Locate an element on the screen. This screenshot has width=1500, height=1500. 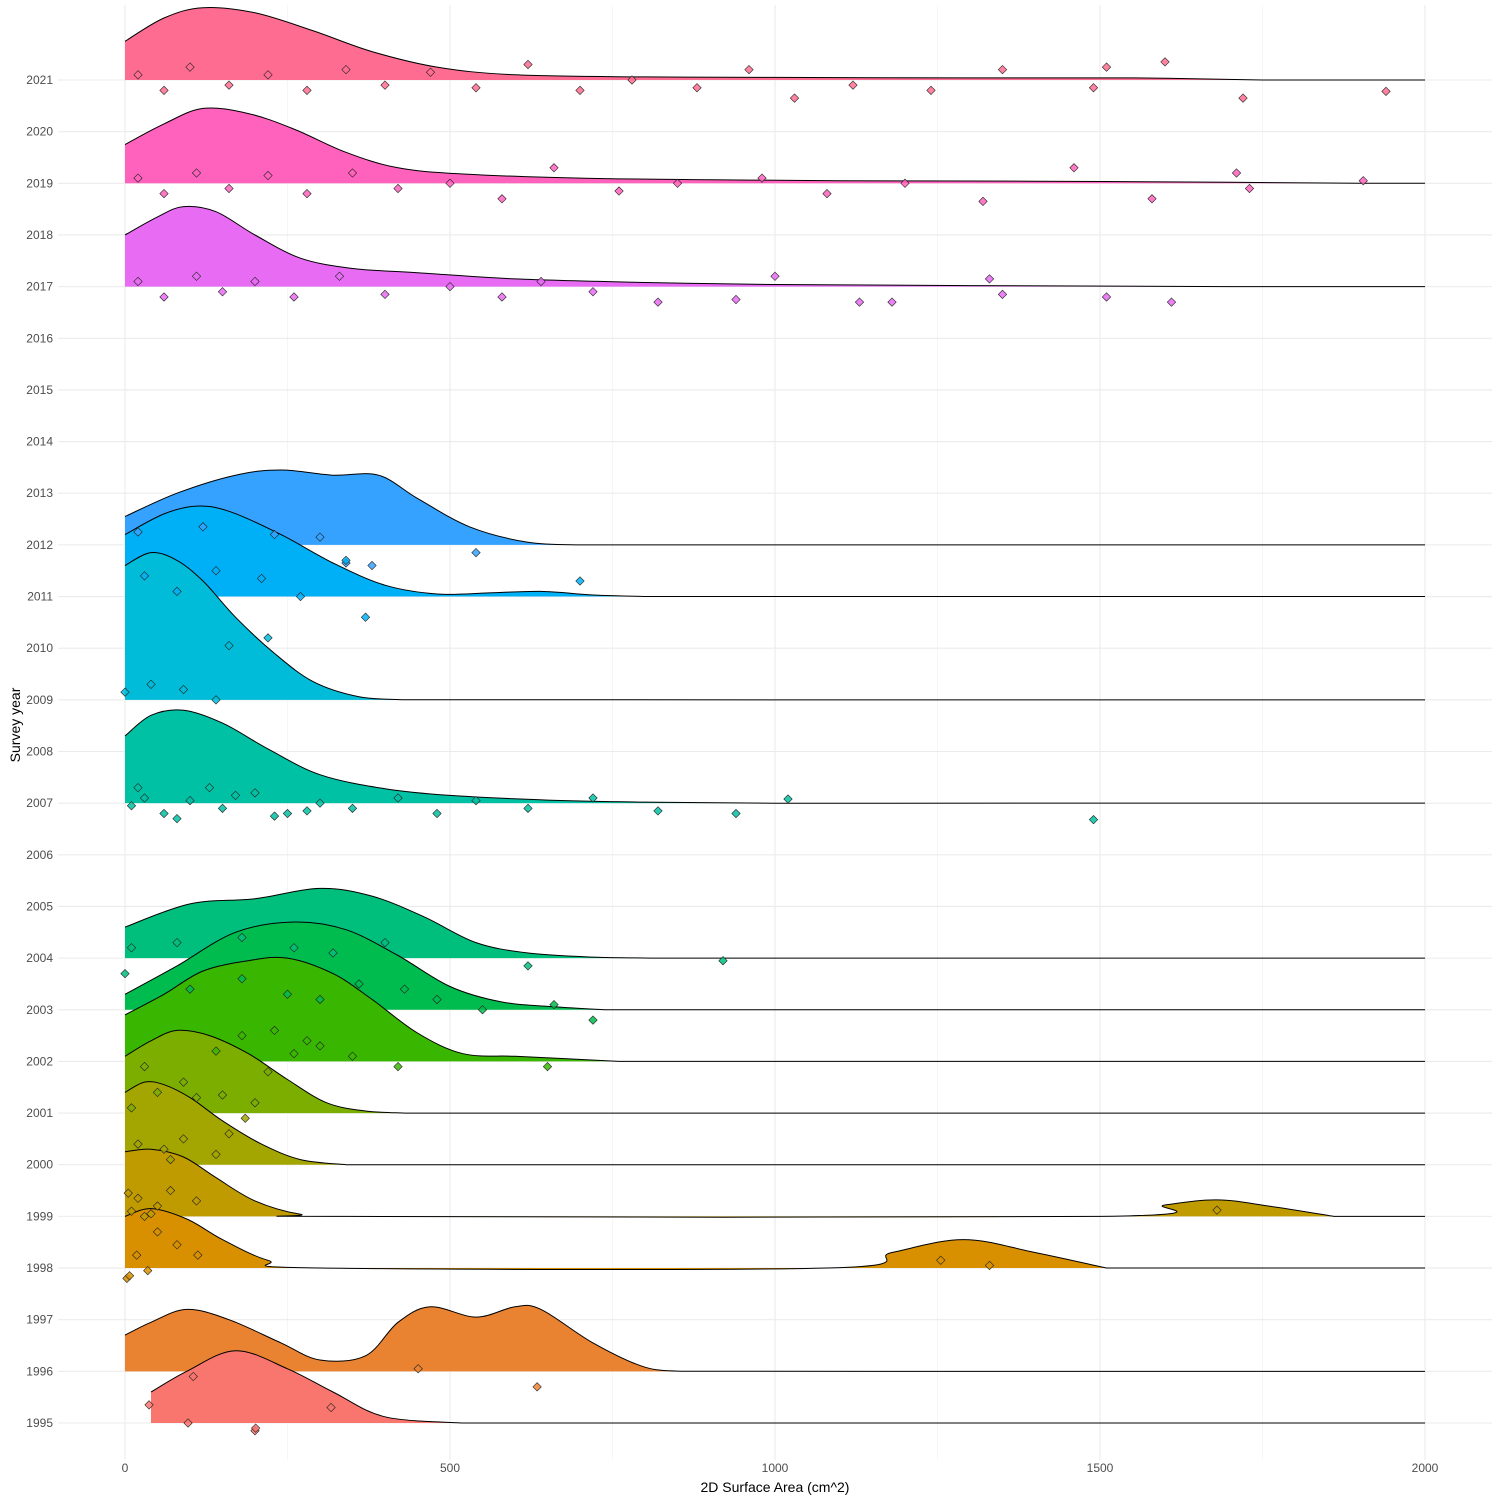
ridge-2007 is located at coordinates (775, 756).